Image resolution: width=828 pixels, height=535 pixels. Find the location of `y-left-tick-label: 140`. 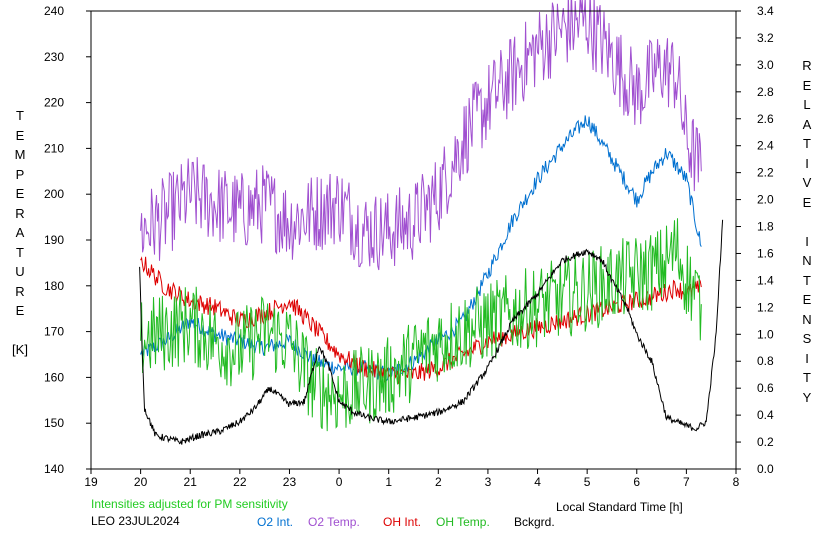

y-left-tick-label: 140 is located at coordinates (54, 469).